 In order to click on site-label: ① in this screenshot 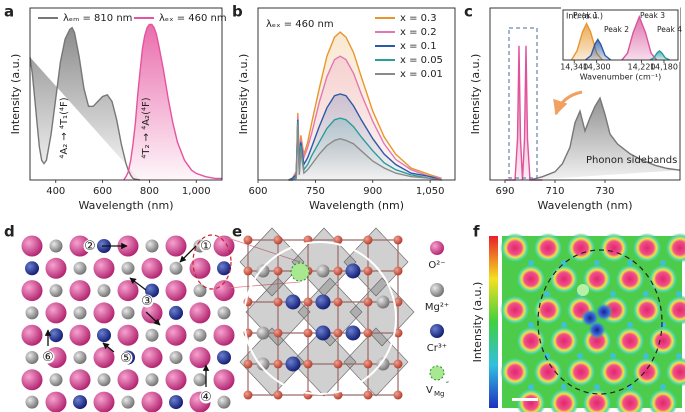, I will do `click(206, 246)`.